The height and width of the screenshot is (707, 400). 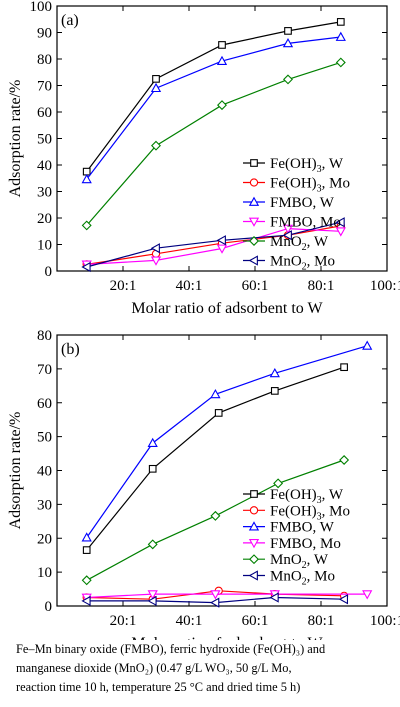 What do you see at coordinates (70, 20) in the screenshot?
I see `panel-label: (a)` at bounding box center [70, 20].